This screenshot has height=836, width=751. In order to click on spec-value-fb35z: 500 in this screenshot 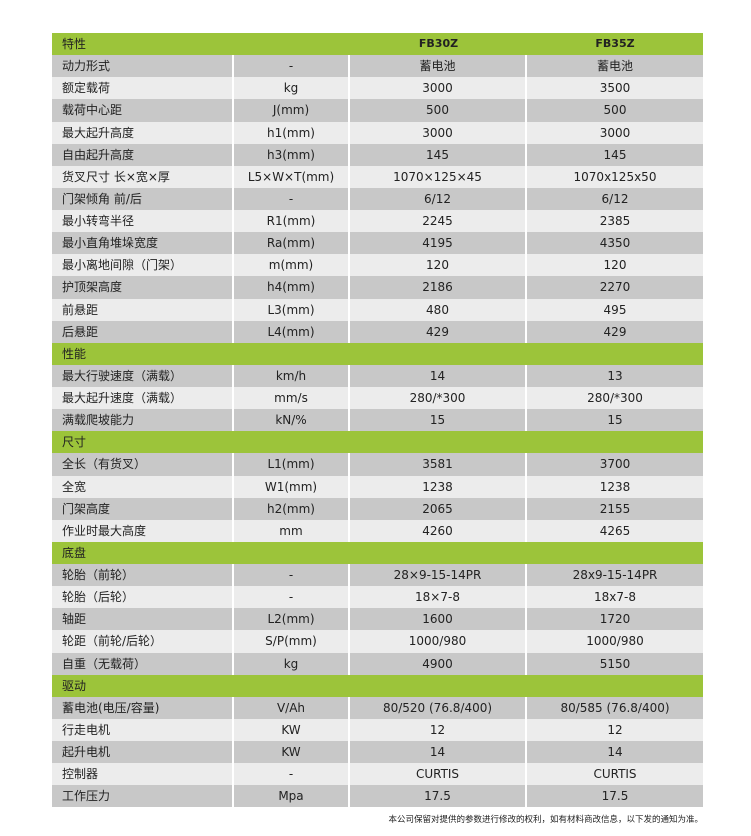, I will do `click(615, 110)`.